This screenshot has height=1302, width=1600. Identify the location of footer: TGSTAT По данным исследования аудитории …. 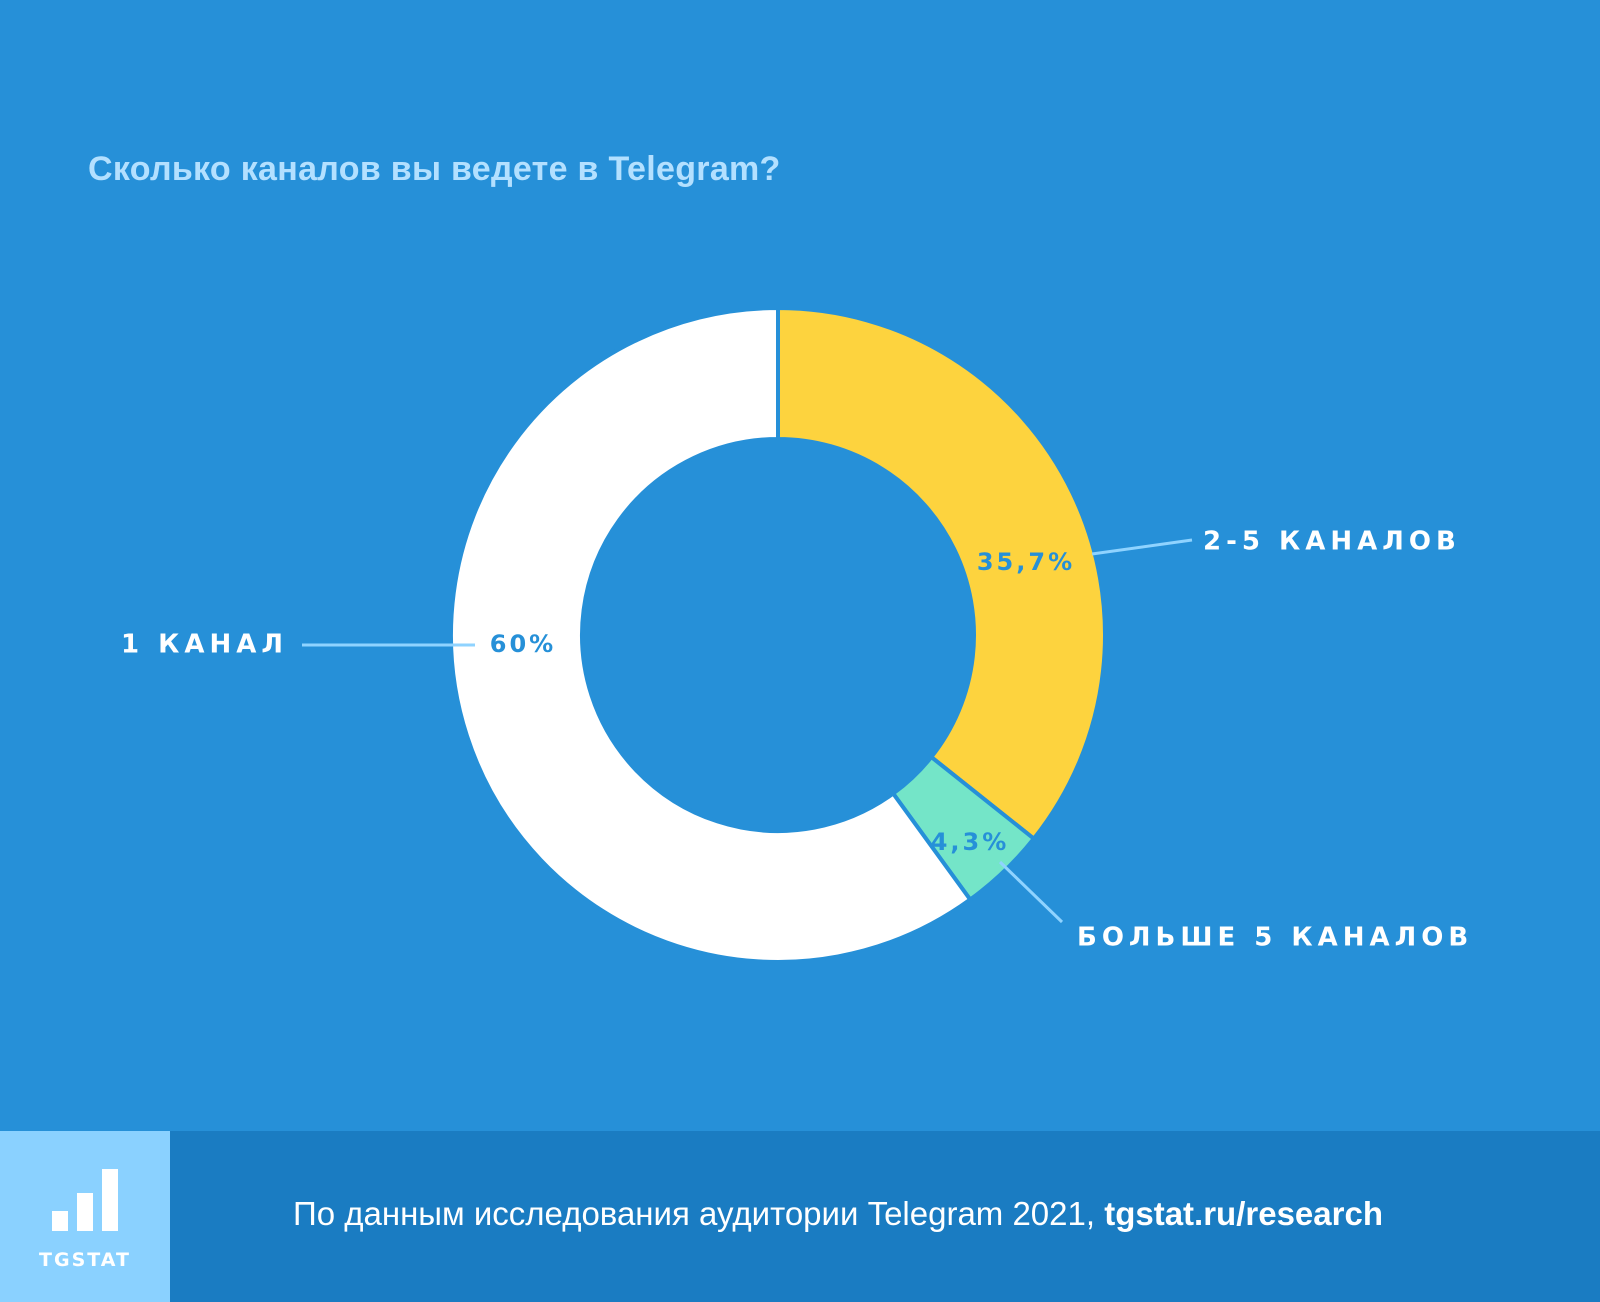
(800, 1216).